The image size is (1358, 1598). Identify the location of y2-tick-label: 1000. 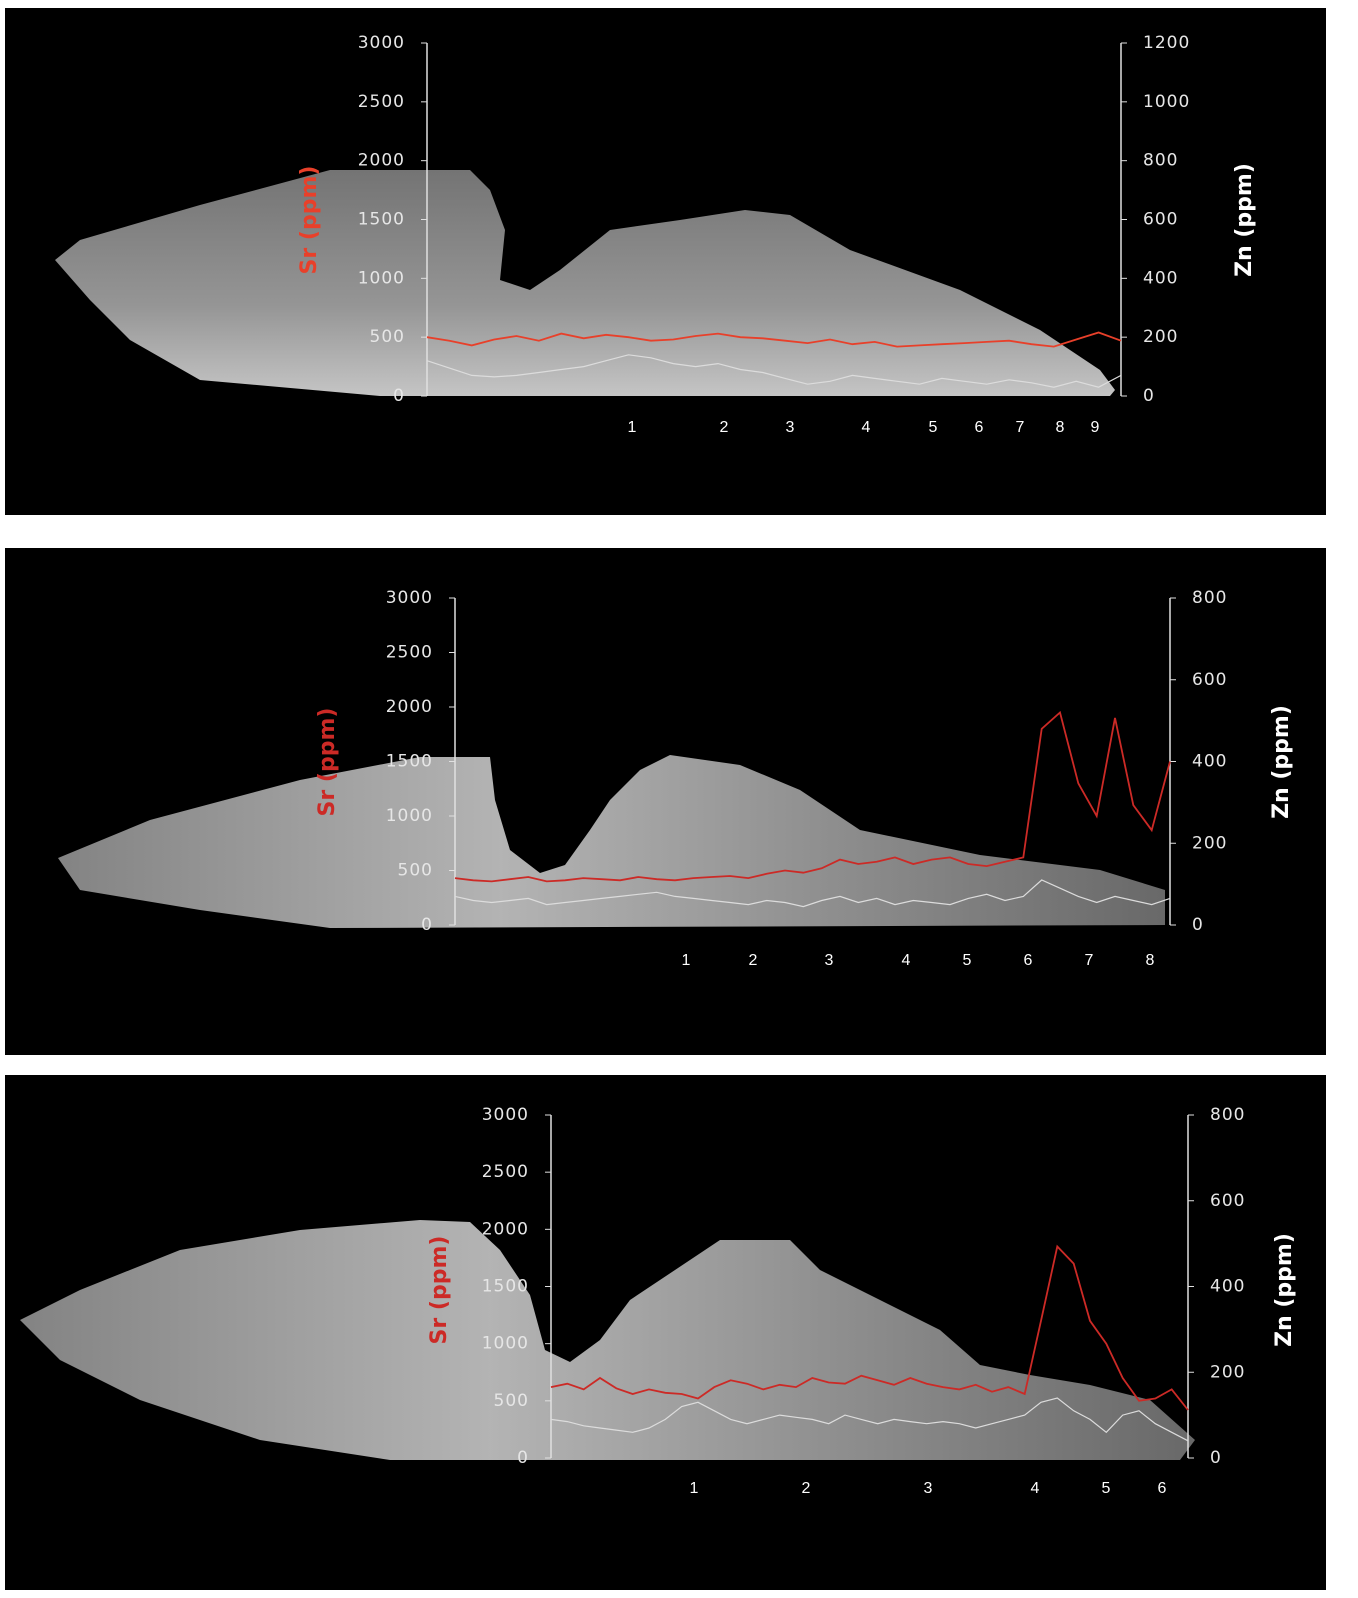
(1166, 102).